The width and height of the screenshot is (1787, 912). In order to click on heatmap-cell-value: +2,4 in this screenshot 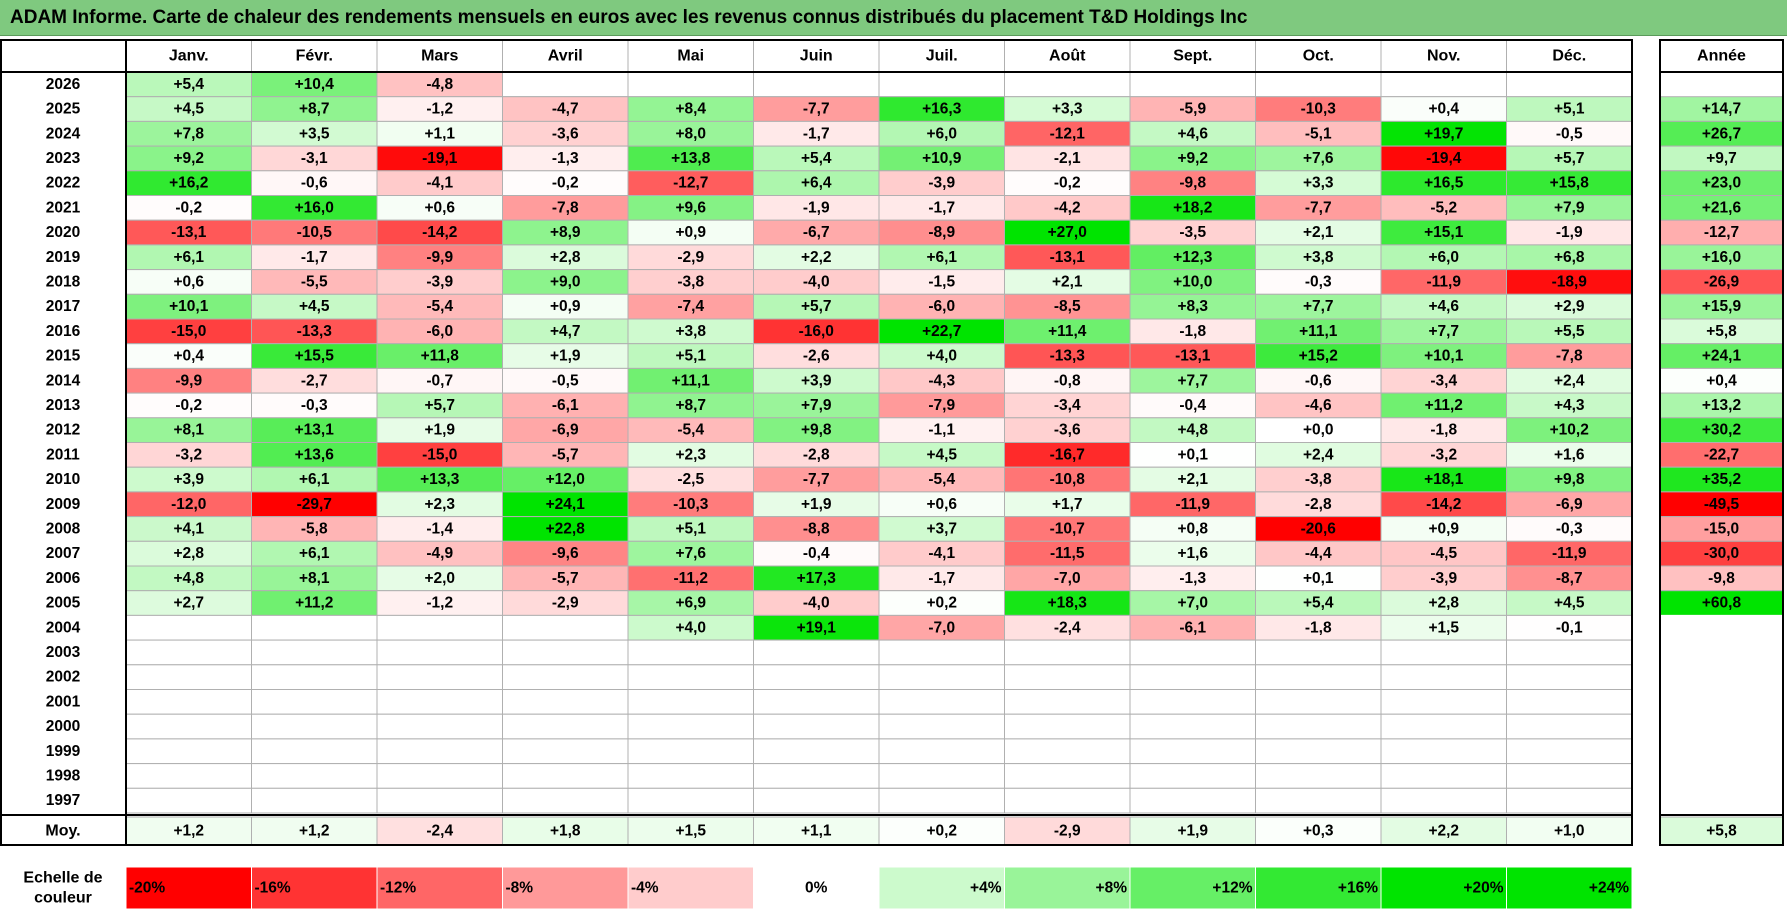, I will do `click(1569, 380)`.